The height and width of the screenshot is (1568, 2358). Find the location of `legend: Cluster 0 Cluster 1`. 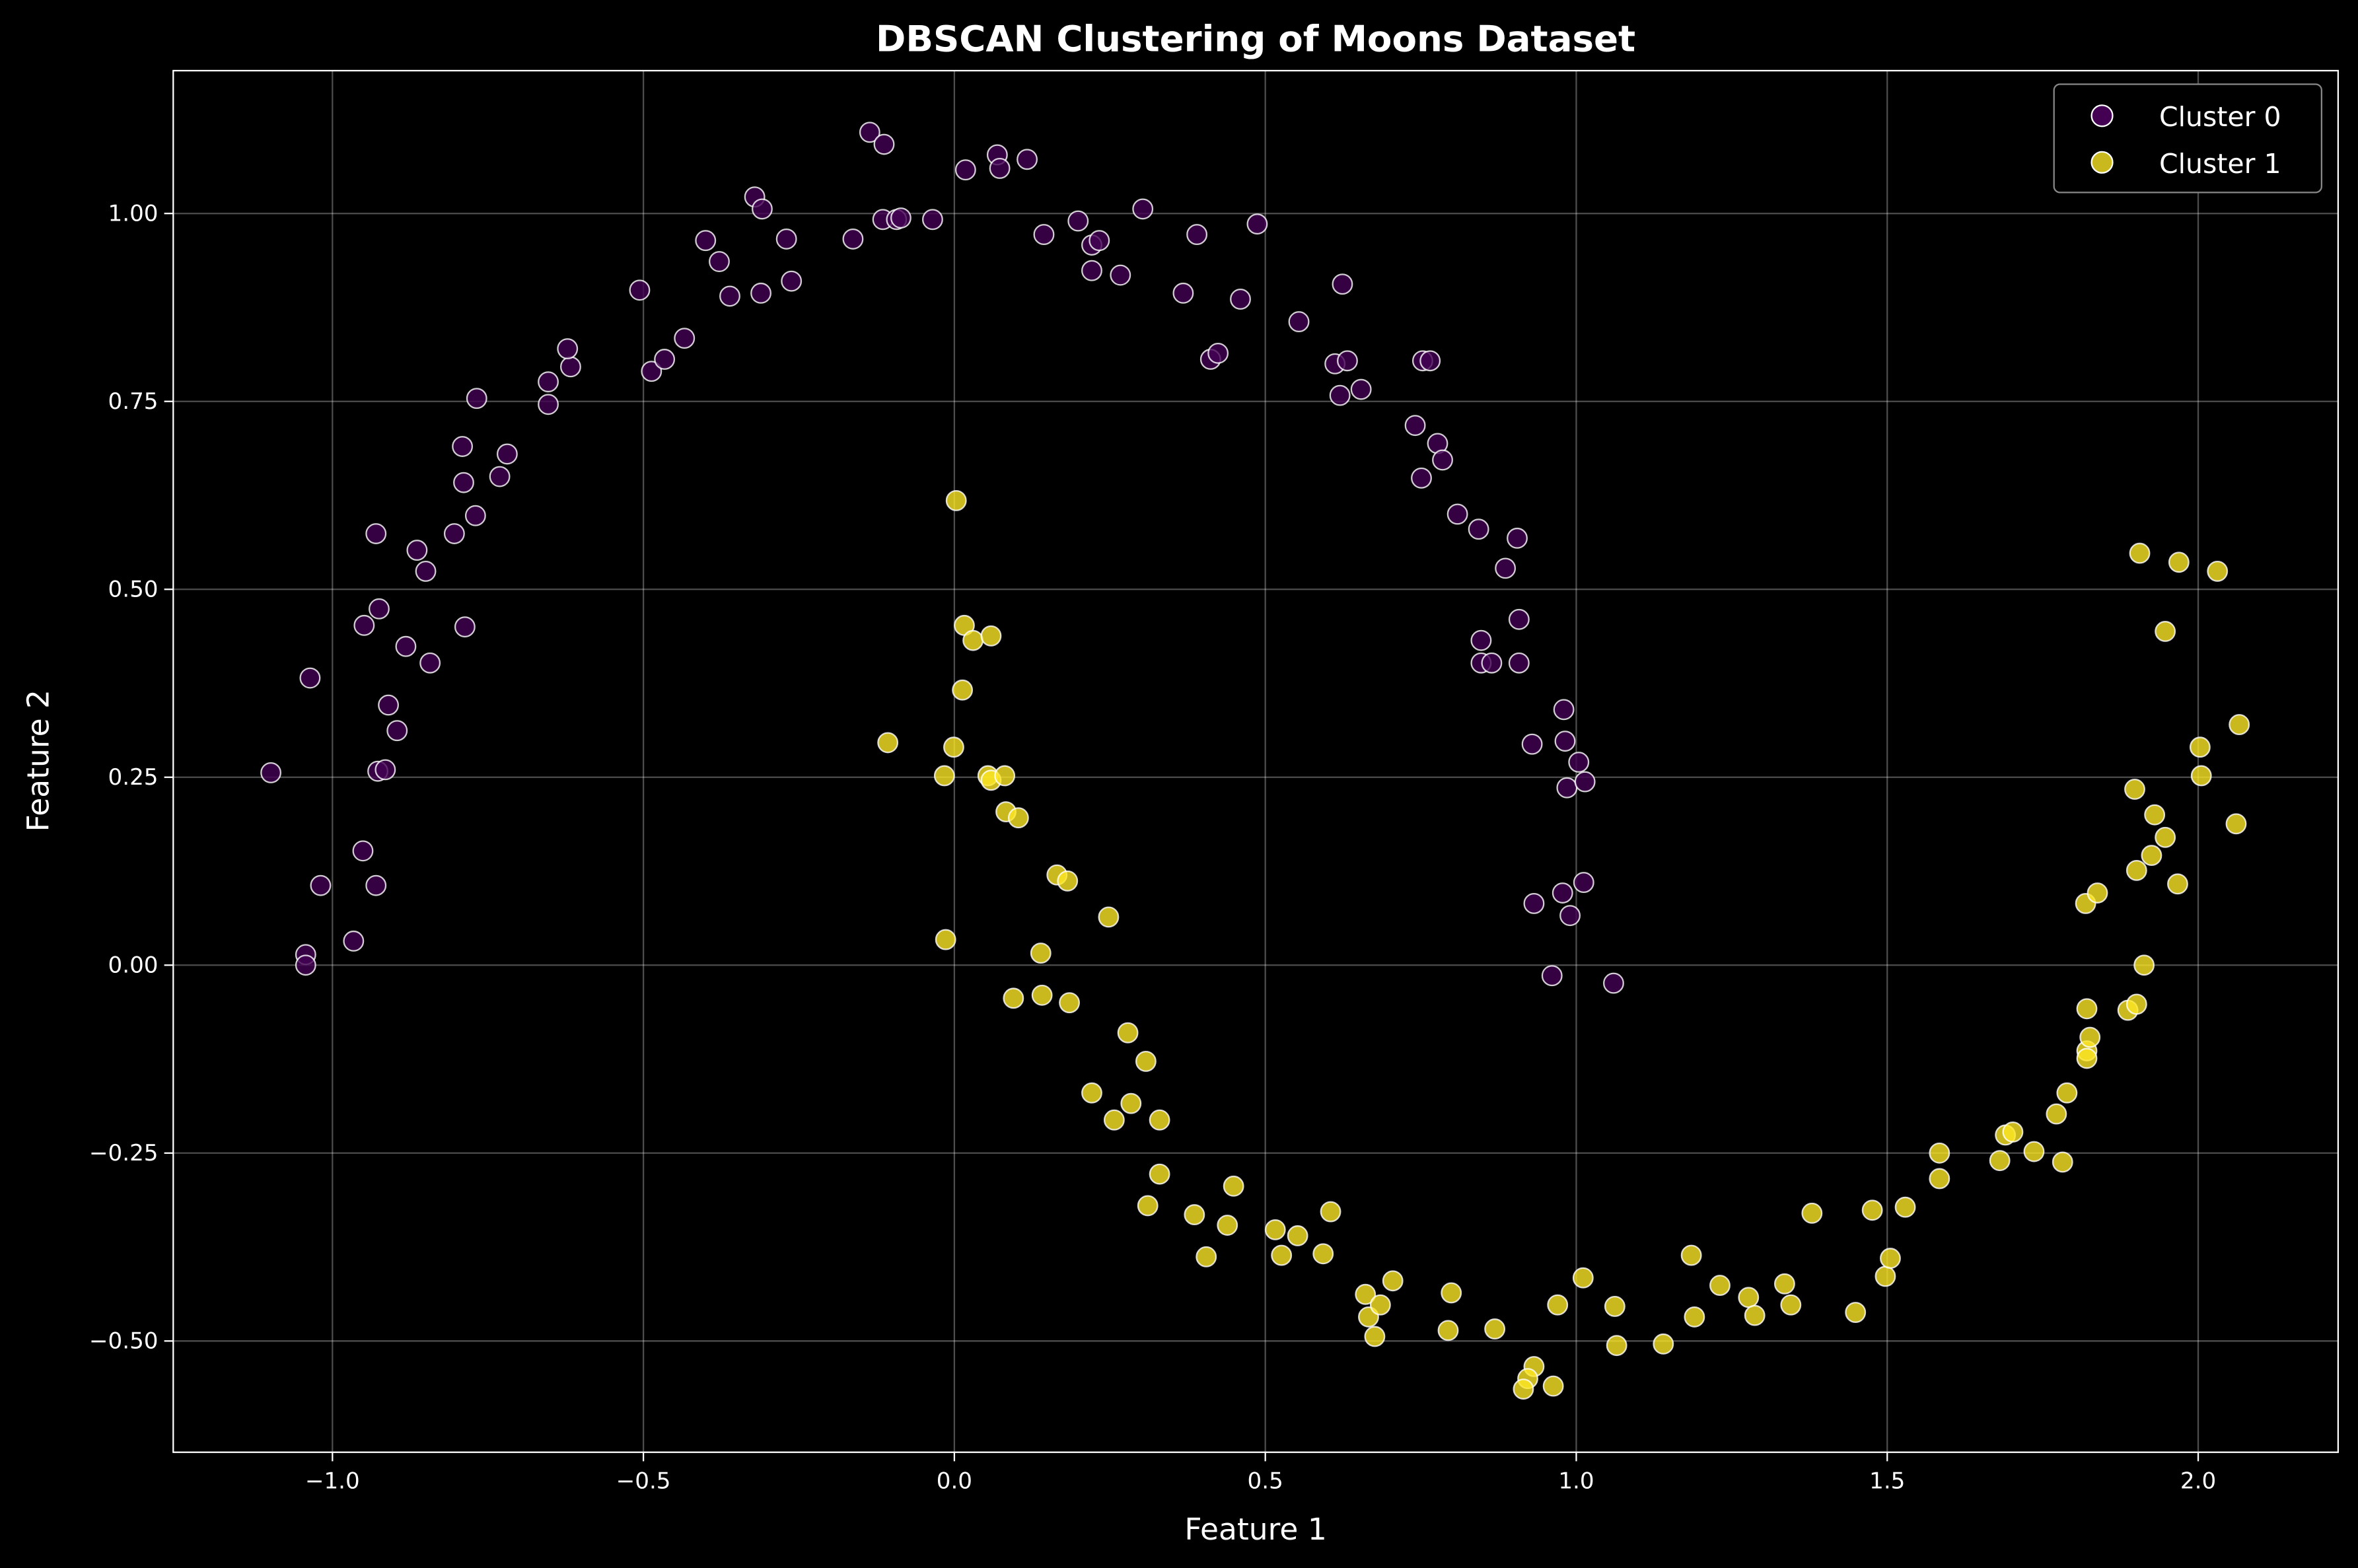

legend: Cluster 0 Cluster 1 is located at coordinates (2187, 138).